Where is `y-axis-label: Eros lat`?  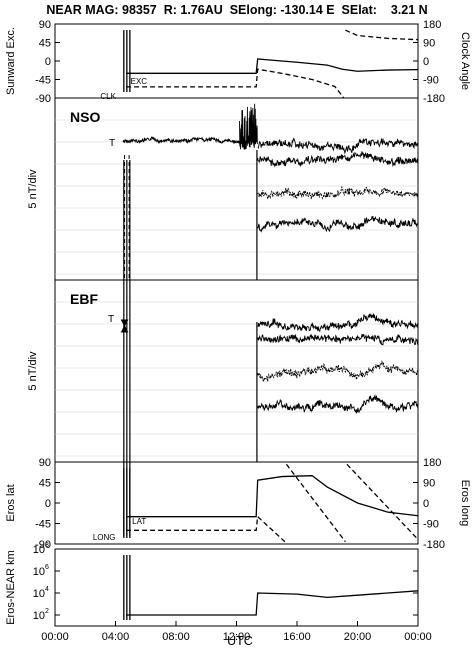 y-axis-label: Eros lat is located at coordinates (11, 502).